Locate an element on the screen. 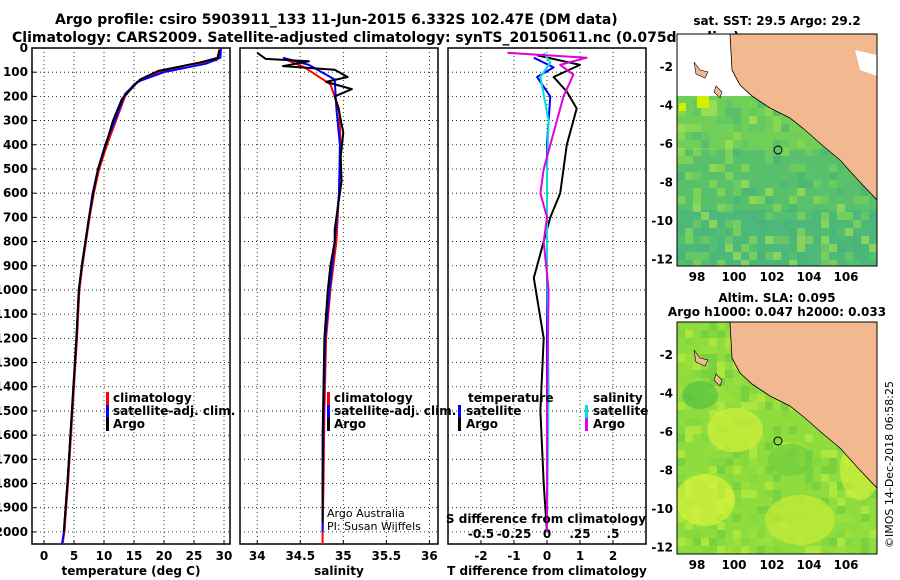  x-tick-label: 0 is located at coordinates (547, 556).